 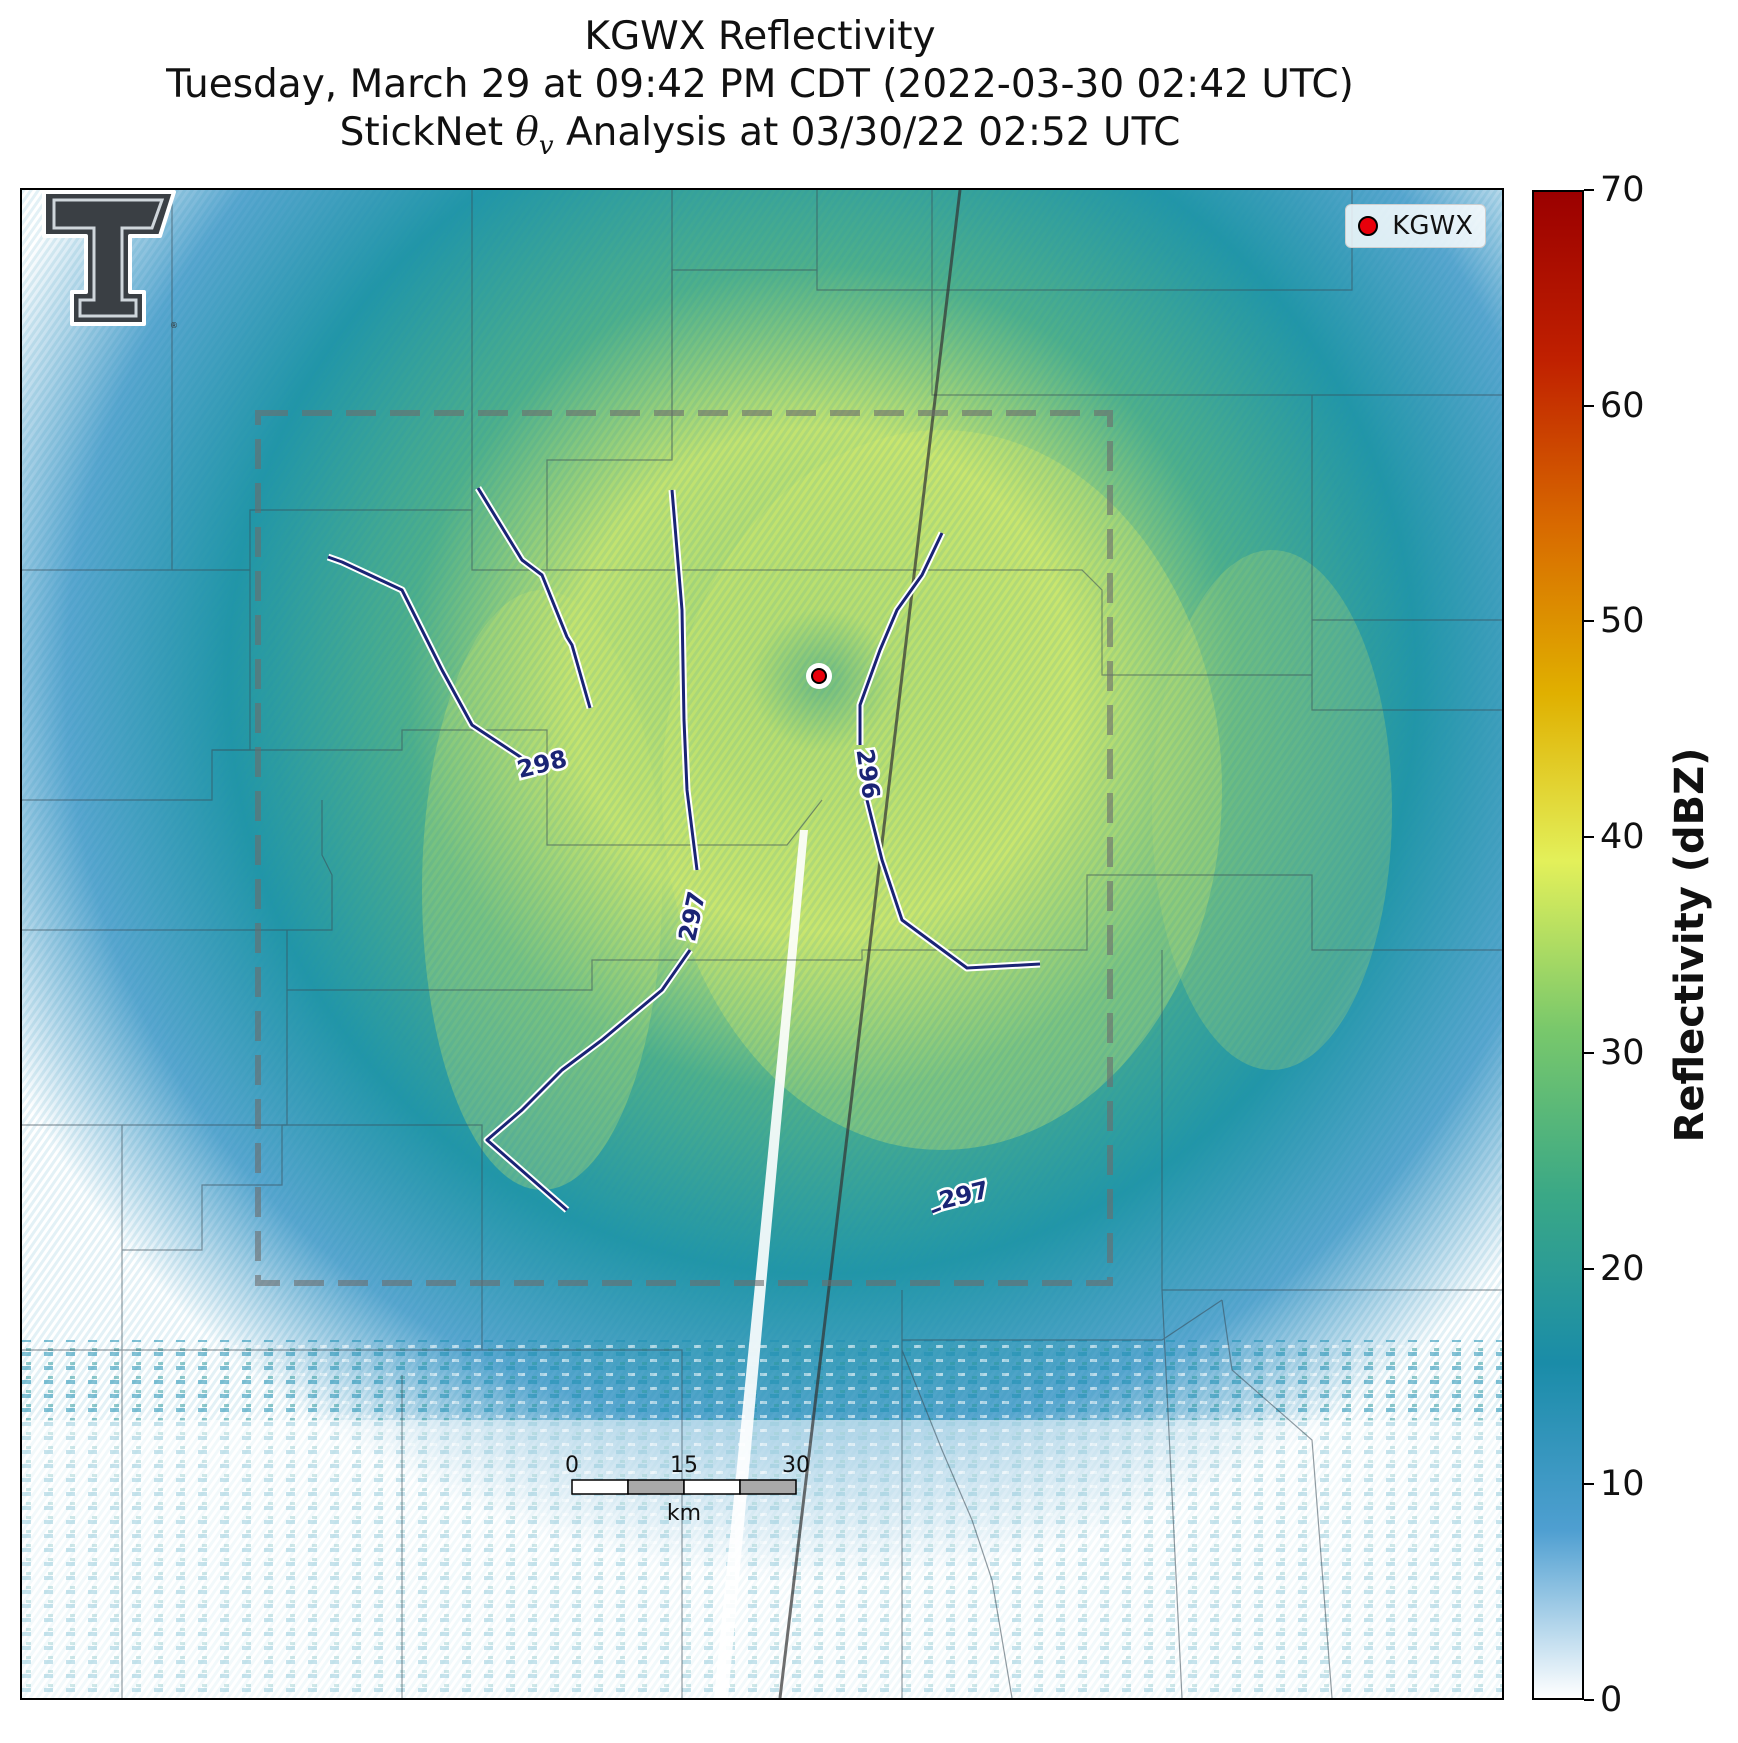 I want to click on texas-tech-logo: ®, so click(x=110, y=260).